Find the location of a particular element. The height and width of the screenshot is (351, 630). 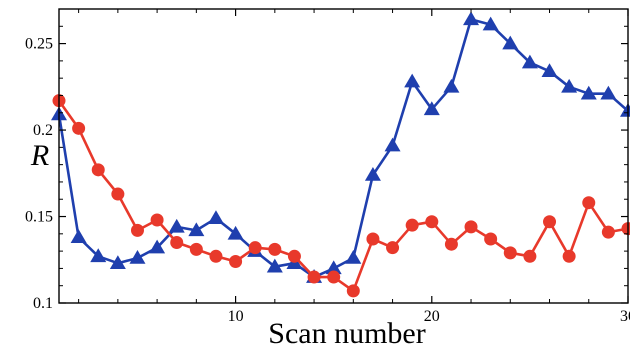

y-tick-label: 0.25 is located at coordinates (39, 44).